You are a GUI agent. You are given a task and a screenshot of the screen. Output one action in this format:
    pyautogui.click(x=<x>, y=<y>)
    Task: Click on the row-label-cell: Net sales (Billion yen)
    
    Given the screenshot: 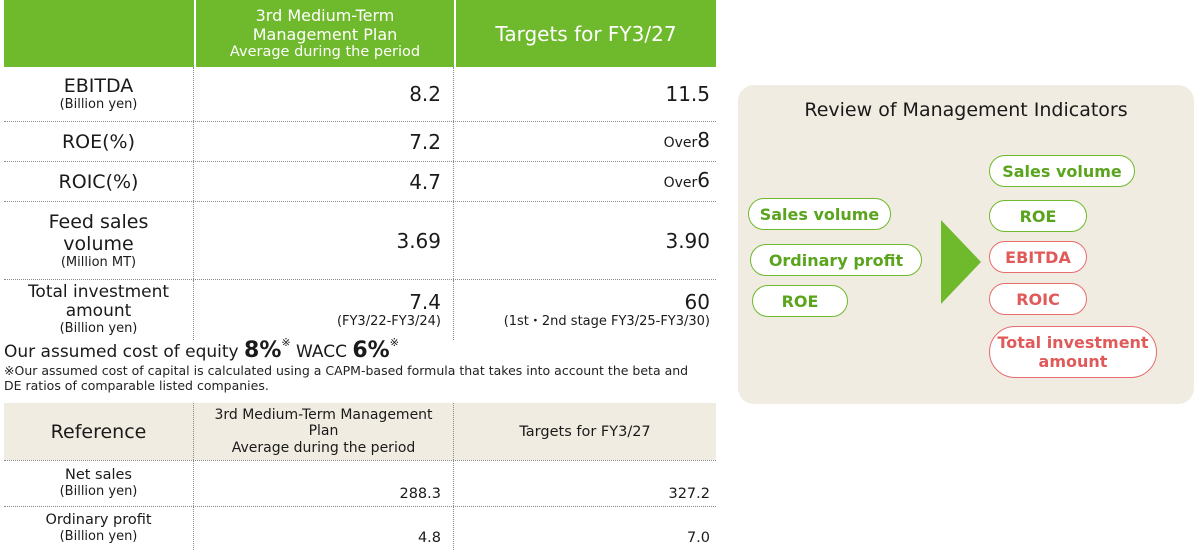 What is the action you would take?
    pyautogui.click(x=99, y=483)
    